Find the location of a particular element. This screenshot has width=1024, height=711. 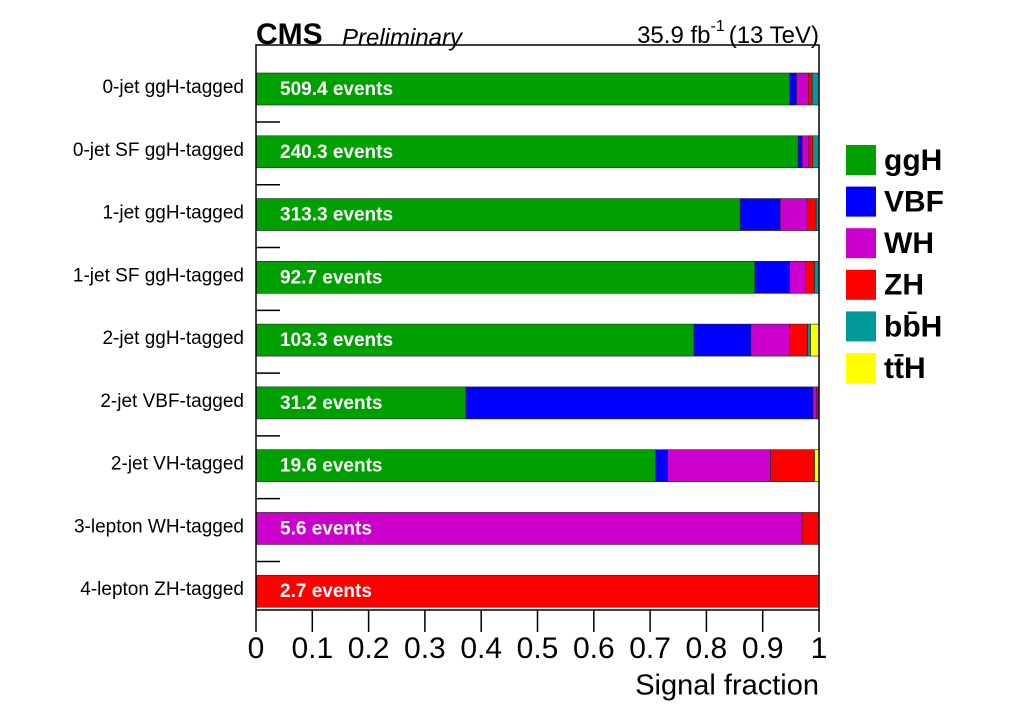

bar-label: 5.6 events is located at coordinates (326, 528).